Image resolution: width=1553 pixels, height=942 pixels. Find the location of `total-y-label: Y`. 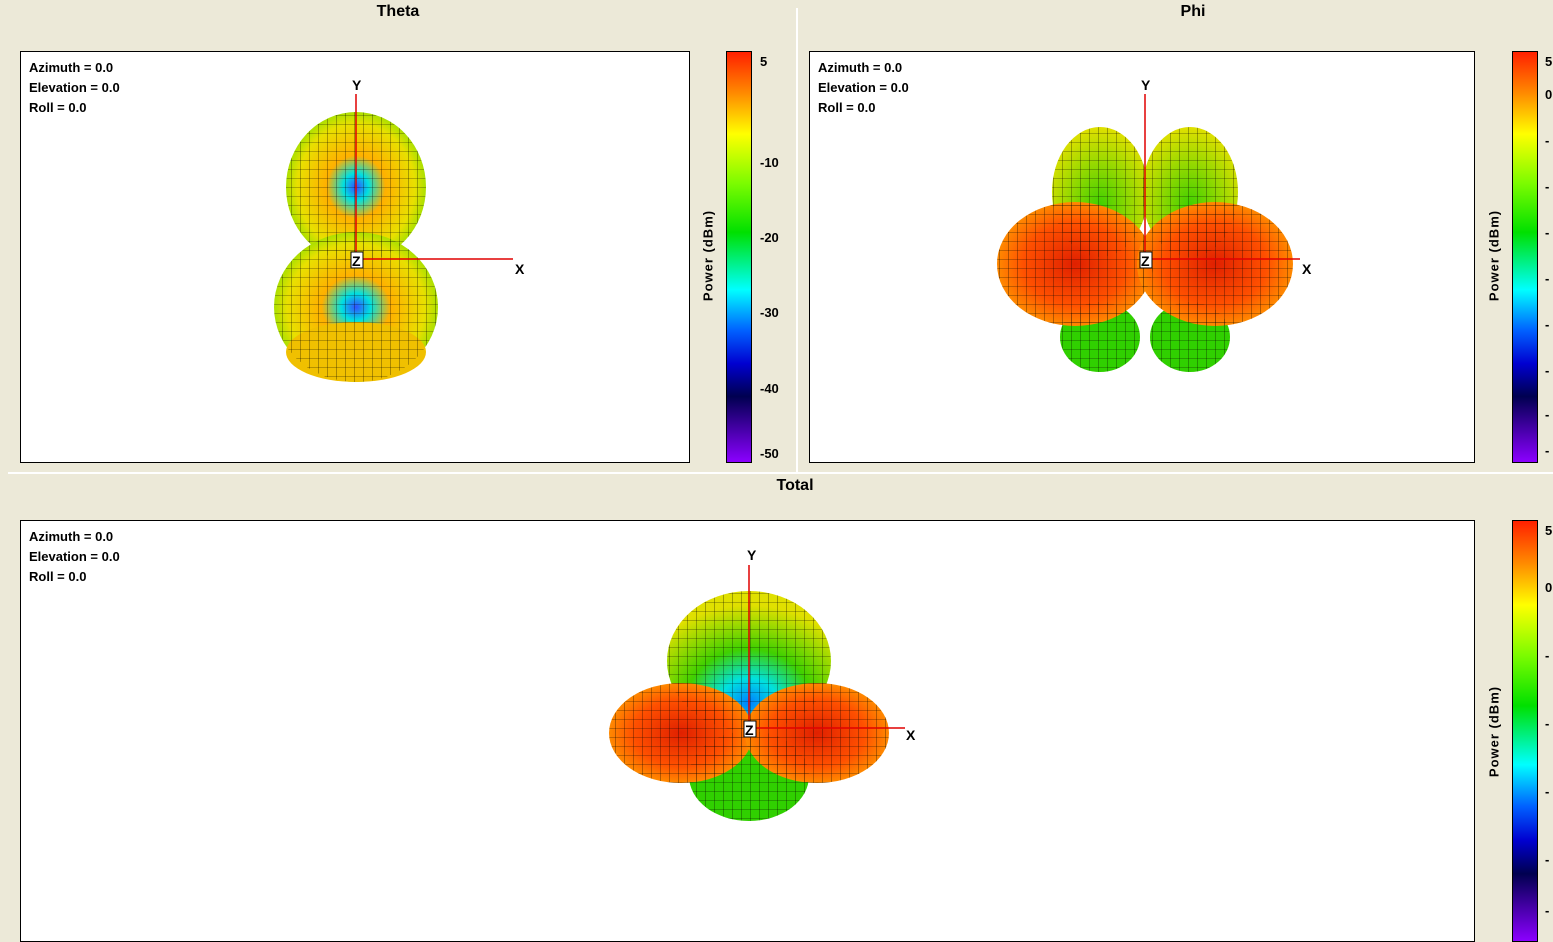

total-y-label: Y is located at coordinates (752, 555).